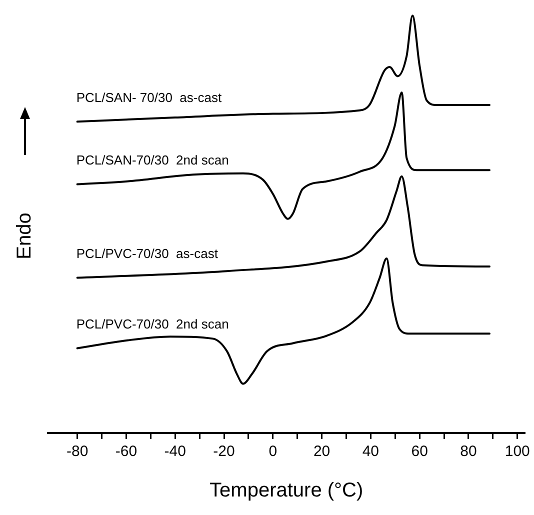 The image size is (534, 515). I want to click on series-label: PCL/SAN-70/30 2nd scan, so click(152, 160).